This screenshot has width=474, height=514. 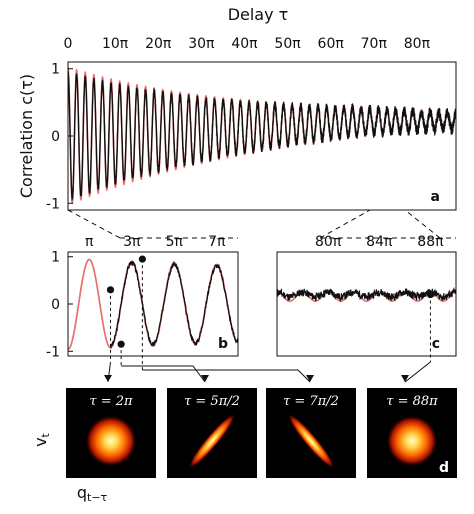 What do you see at coordinates (374, 44) in the screenshot?
I see `xtick-label: 70π` at bounding box center [374, 44].